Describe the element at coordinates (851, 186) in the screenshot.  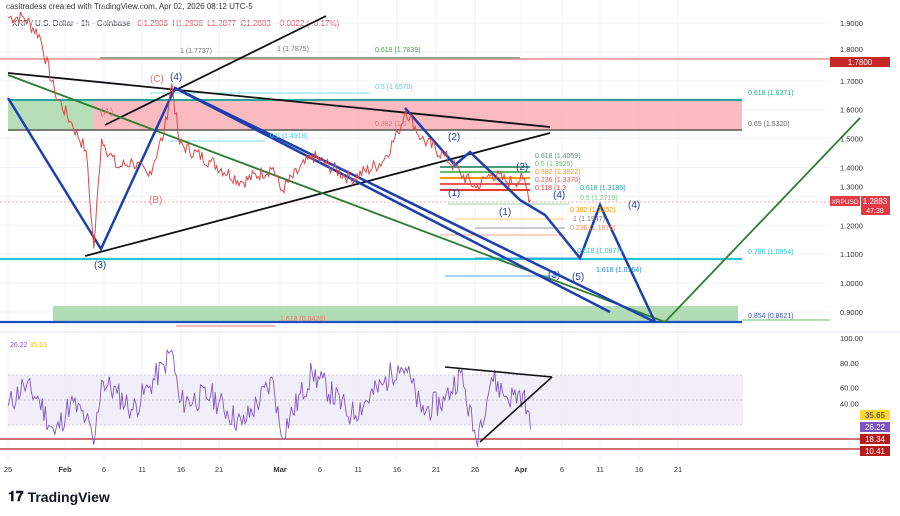
I see `price-tick-label: 1.3000` at that location.